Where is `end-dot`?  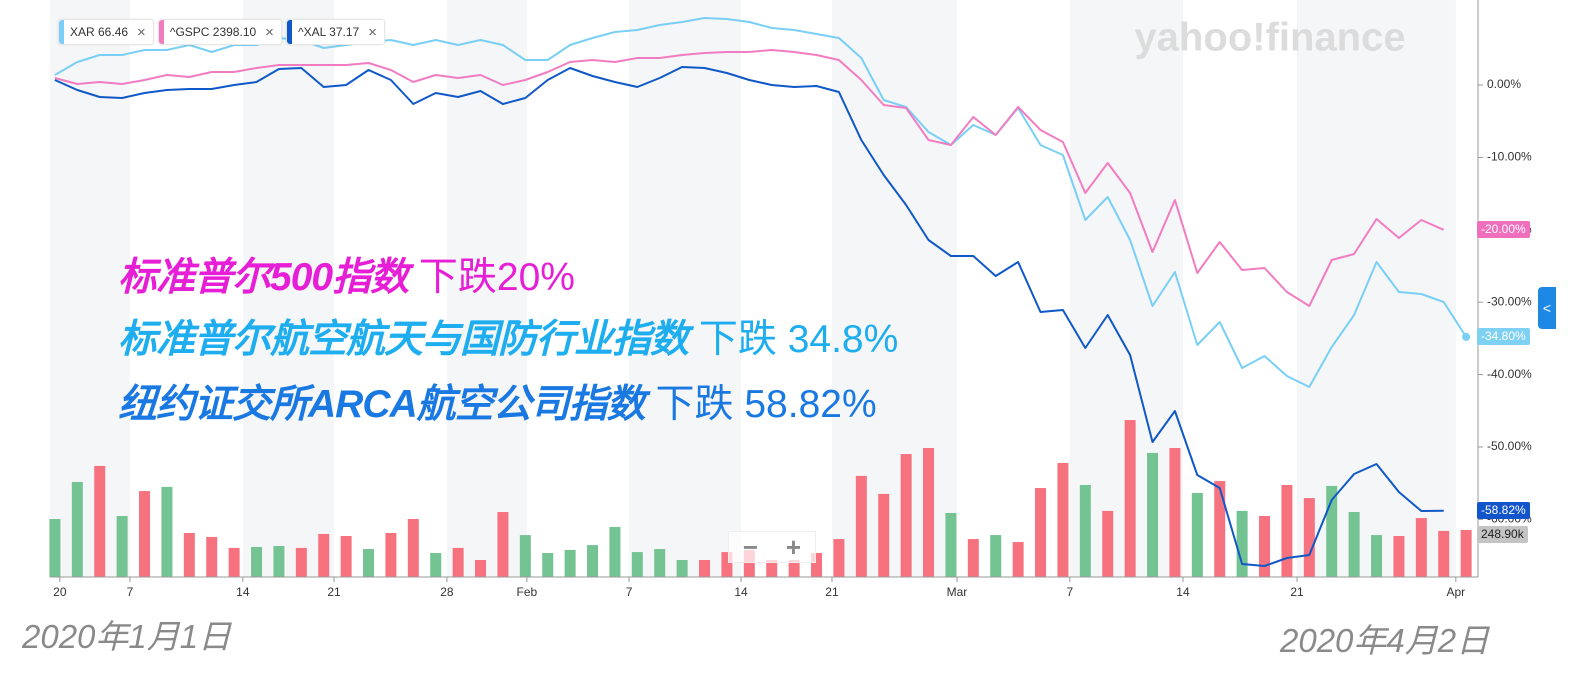
end-dot is located at coordinates (1466, 336).